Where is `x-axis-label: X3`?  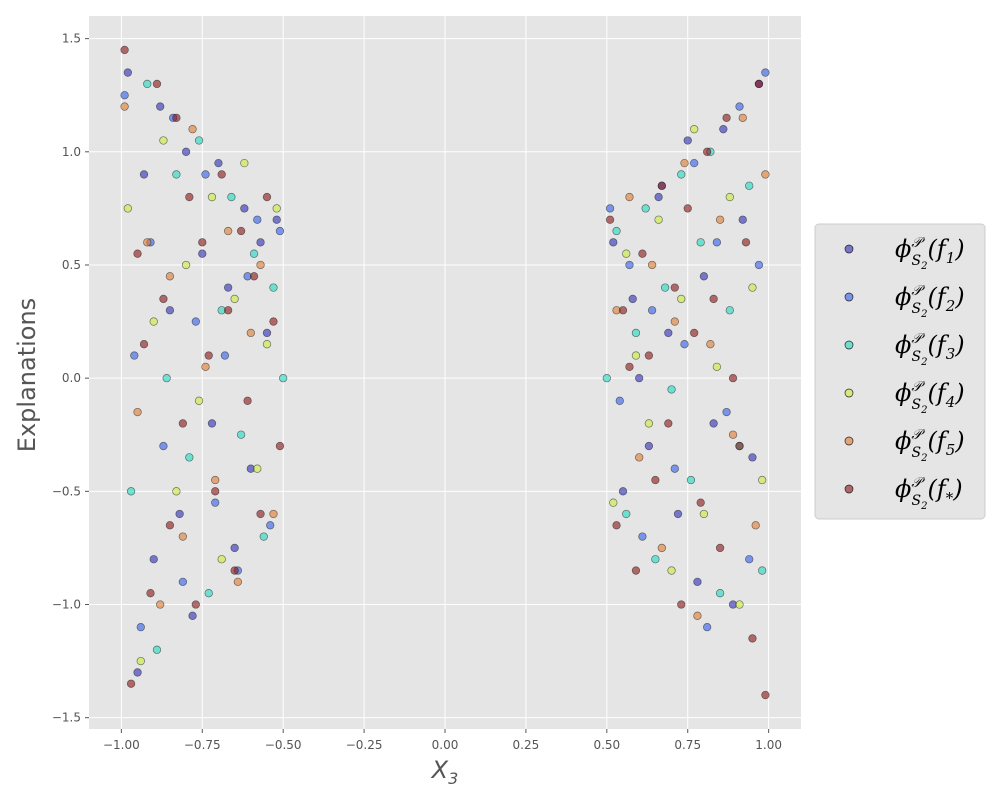
x-axis-label: X3 is located at coordinates (444, 772).